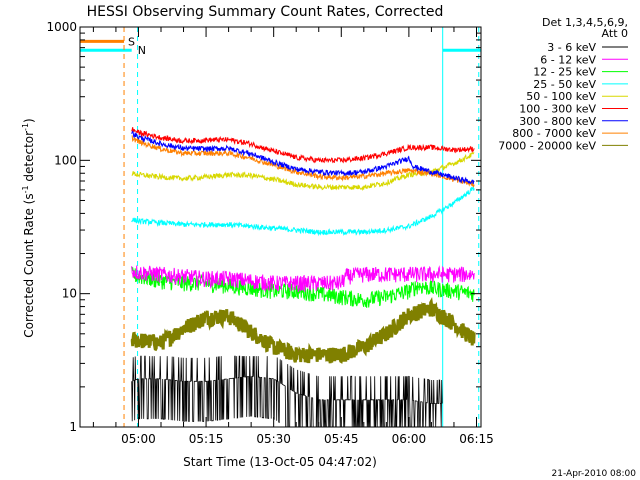  Describe the element at coordinates (65, 160) in the screenshot. I see `y-tick-label: 100` at that location.